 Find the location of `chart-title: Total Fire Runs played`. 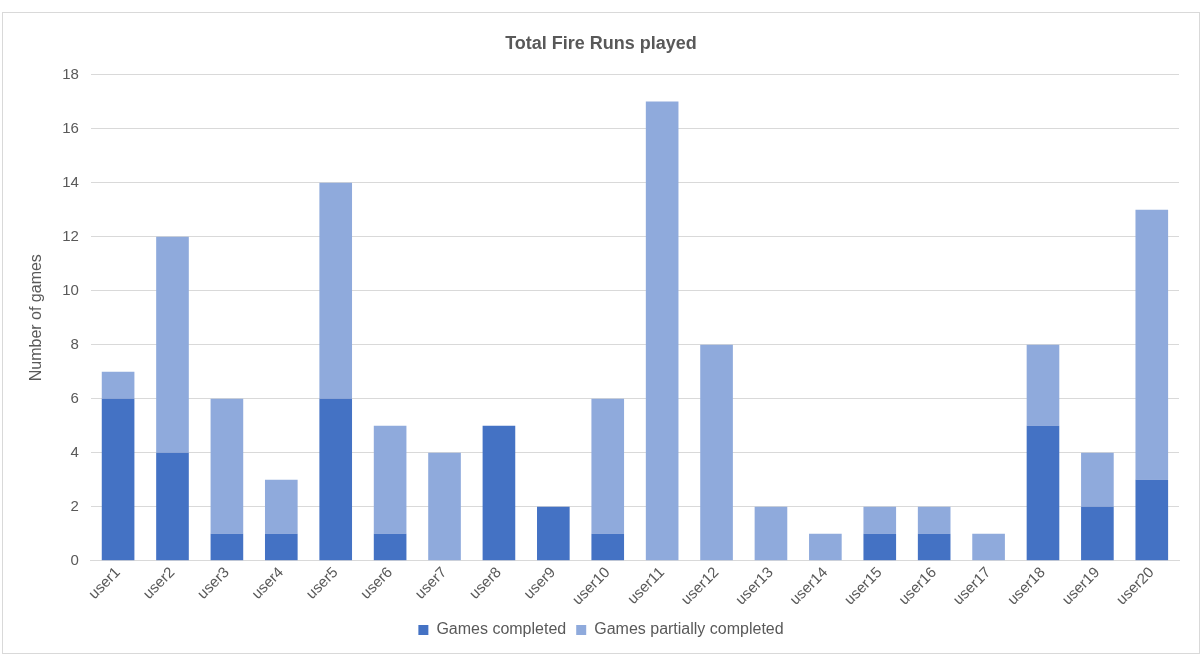

chart-title: Total Fire Runs played is located at coordinates (601, 42).